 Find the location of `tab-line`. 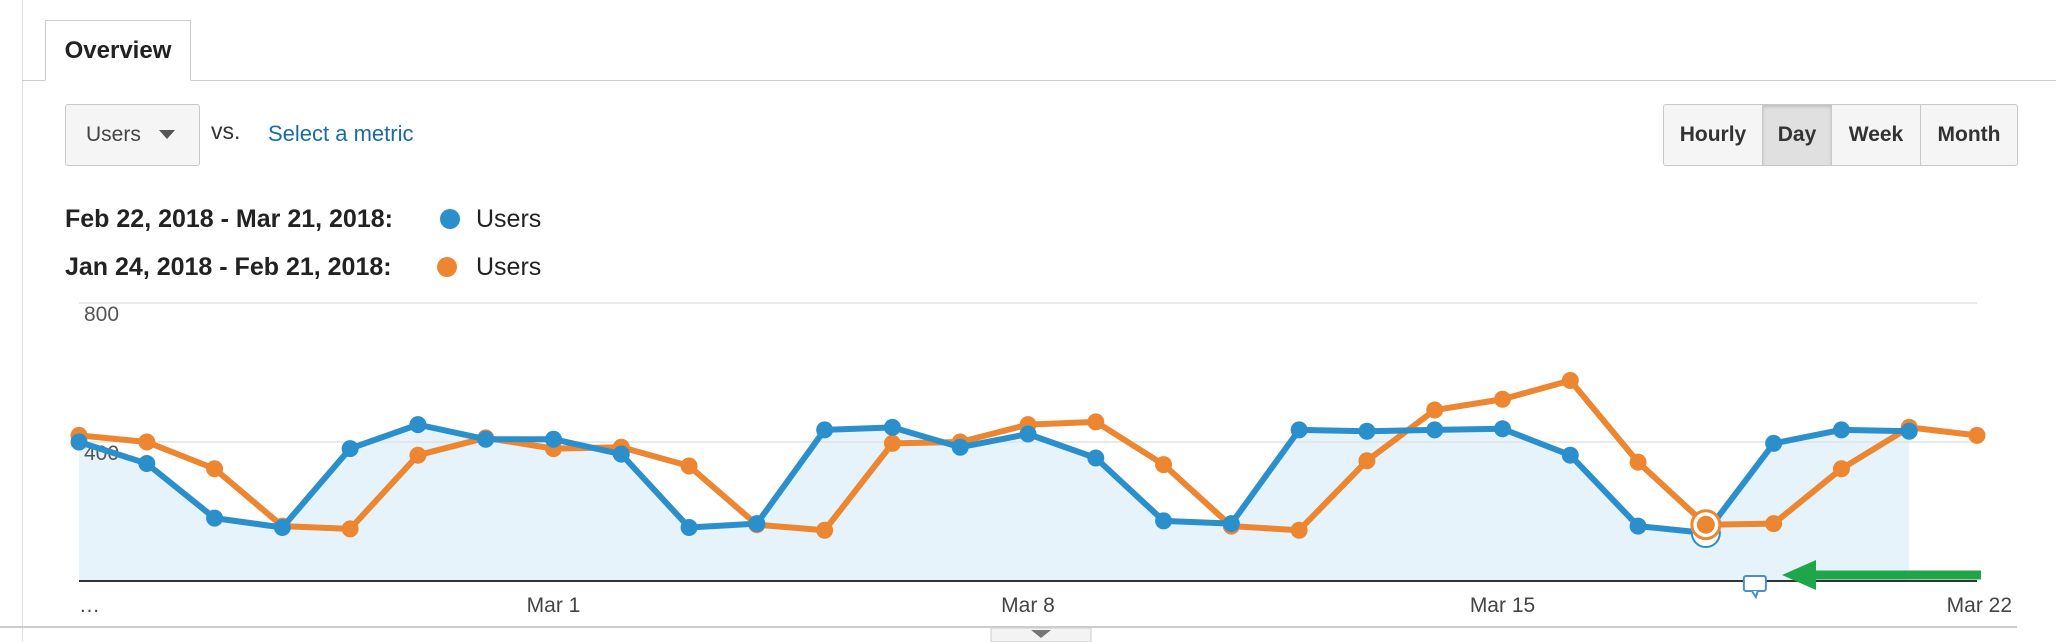

tab-line is located at coordinates (1039, 80).